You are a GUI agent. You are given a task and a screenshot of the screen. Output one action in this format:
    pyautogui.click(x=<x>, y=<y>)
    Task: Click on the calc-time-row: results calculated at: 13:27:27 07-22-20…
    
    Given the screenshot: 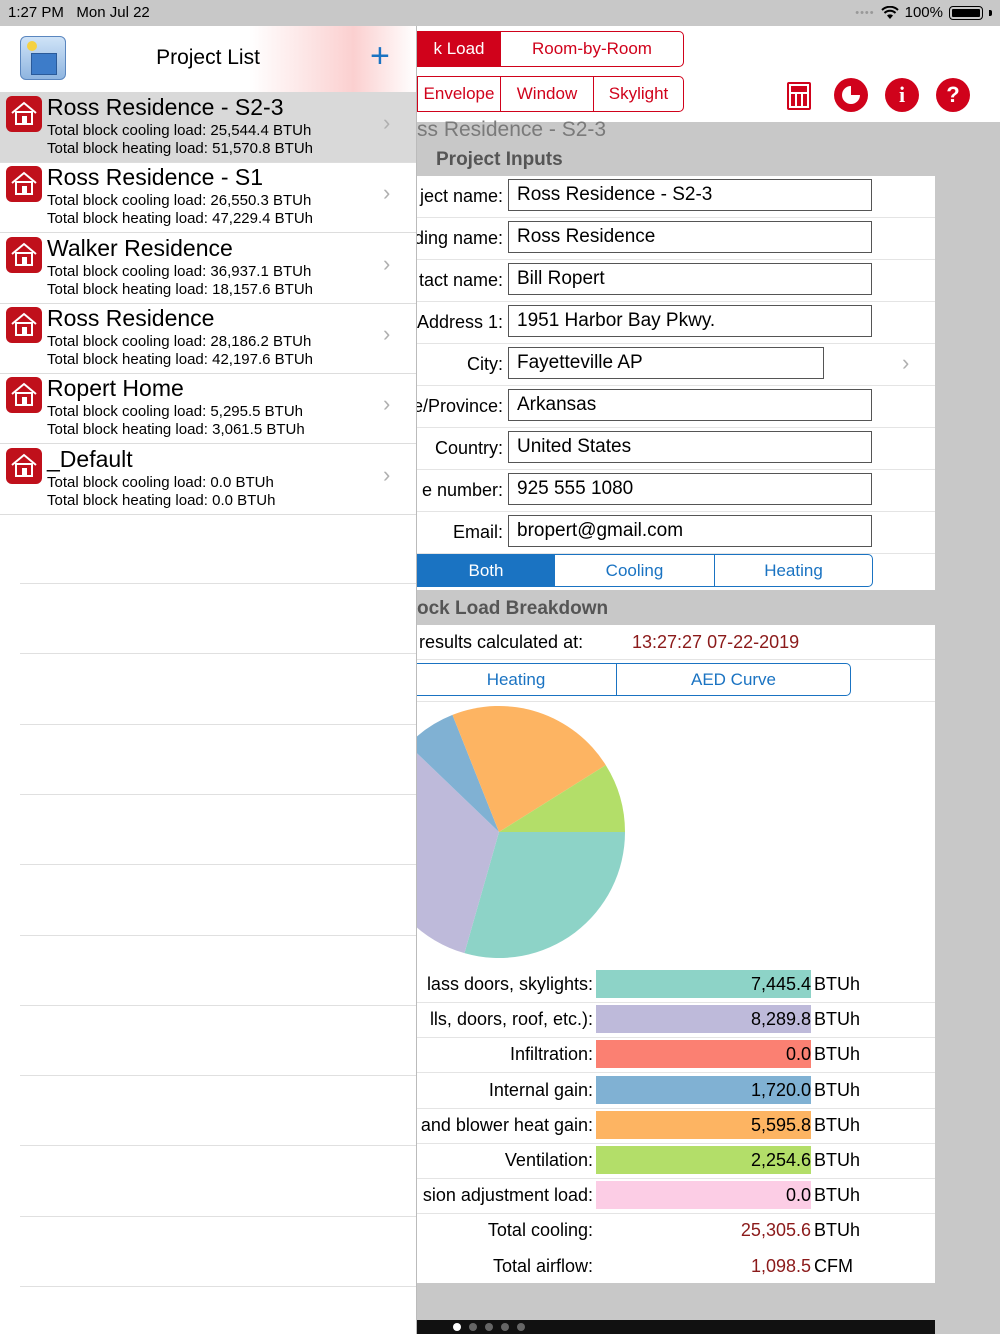 What is the action you would take?
    pyautogui.click(x=676, y=642)
    